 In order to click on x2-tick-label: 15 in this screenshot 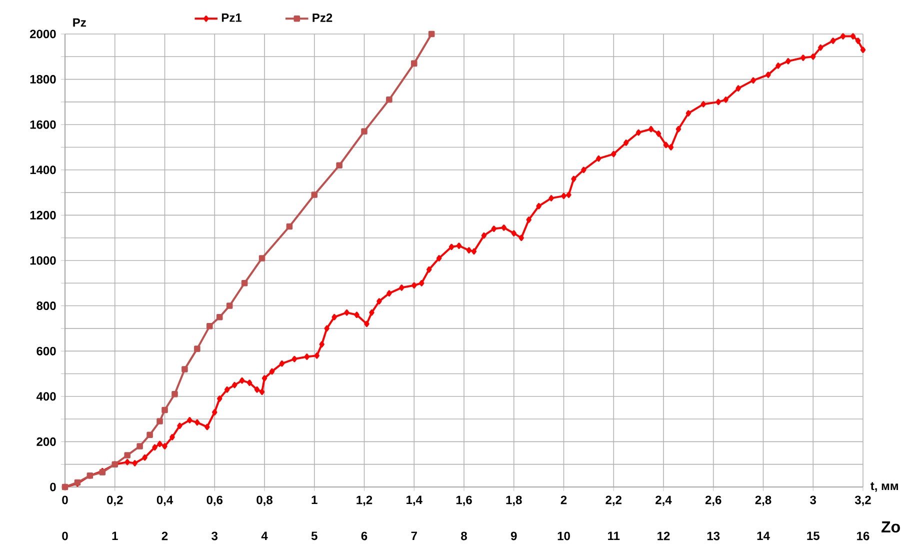, I will do `click(813, 536)`.